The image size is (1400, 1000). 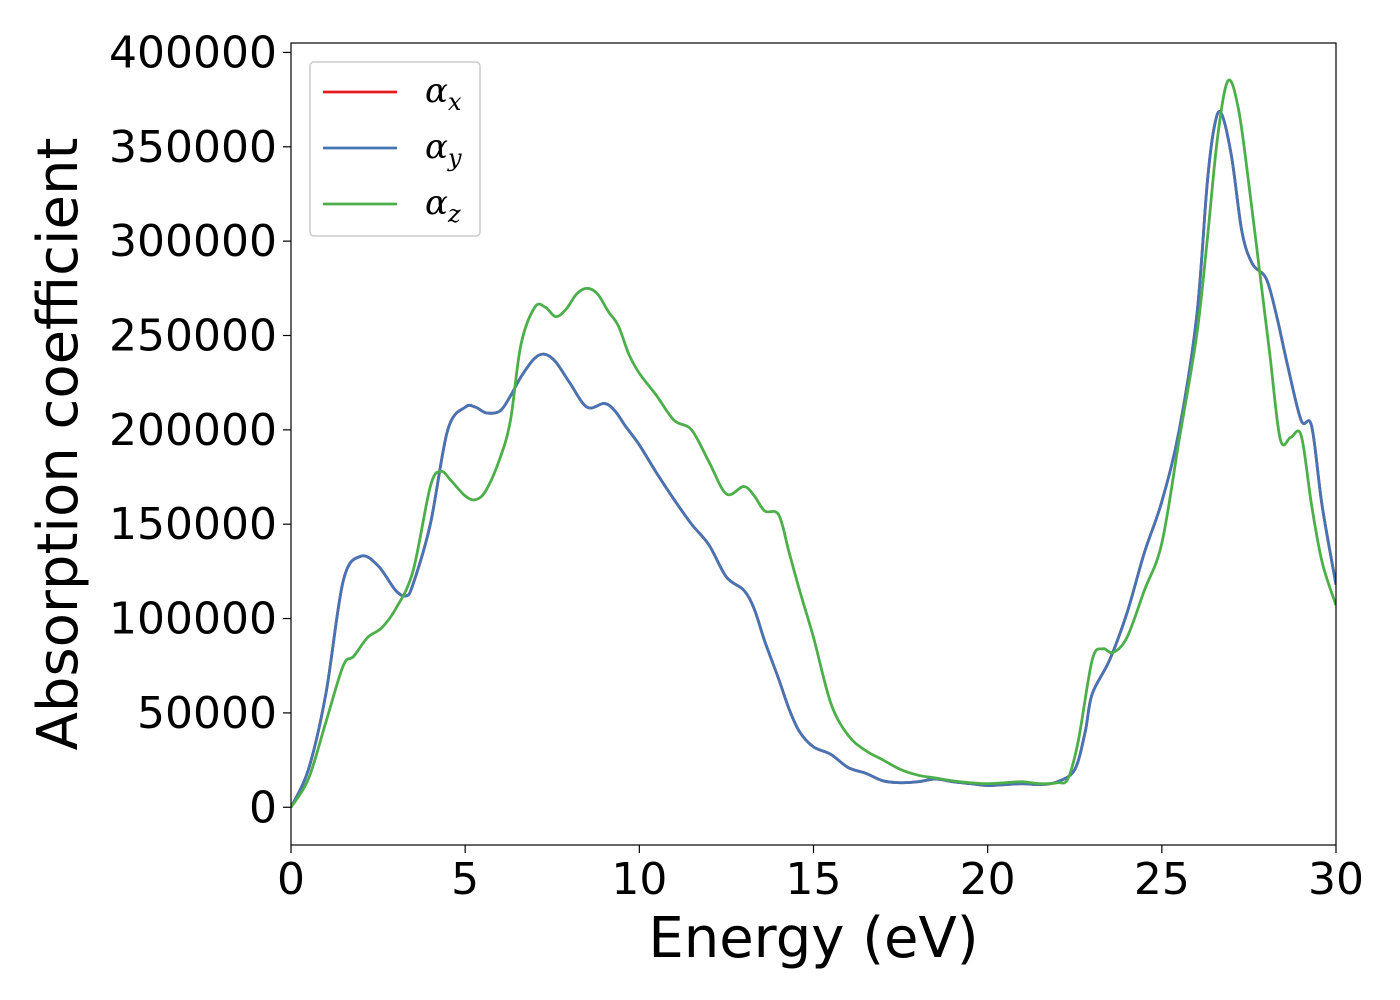 I want to click on y-axis-label: Absorption coefficient, so click(x=58, y=444).